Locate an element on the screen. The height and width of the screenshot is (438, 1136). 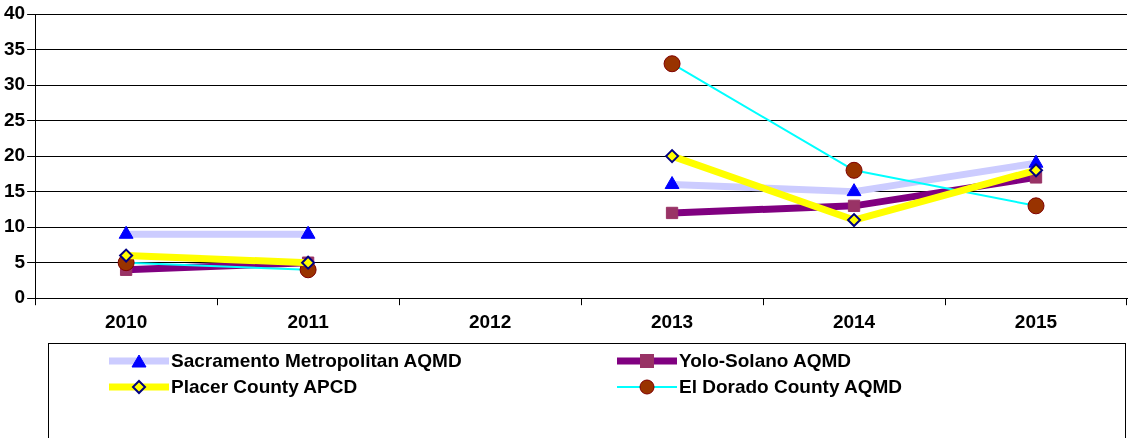
y-tick-label: 10 is located at coordinates (14, 226).